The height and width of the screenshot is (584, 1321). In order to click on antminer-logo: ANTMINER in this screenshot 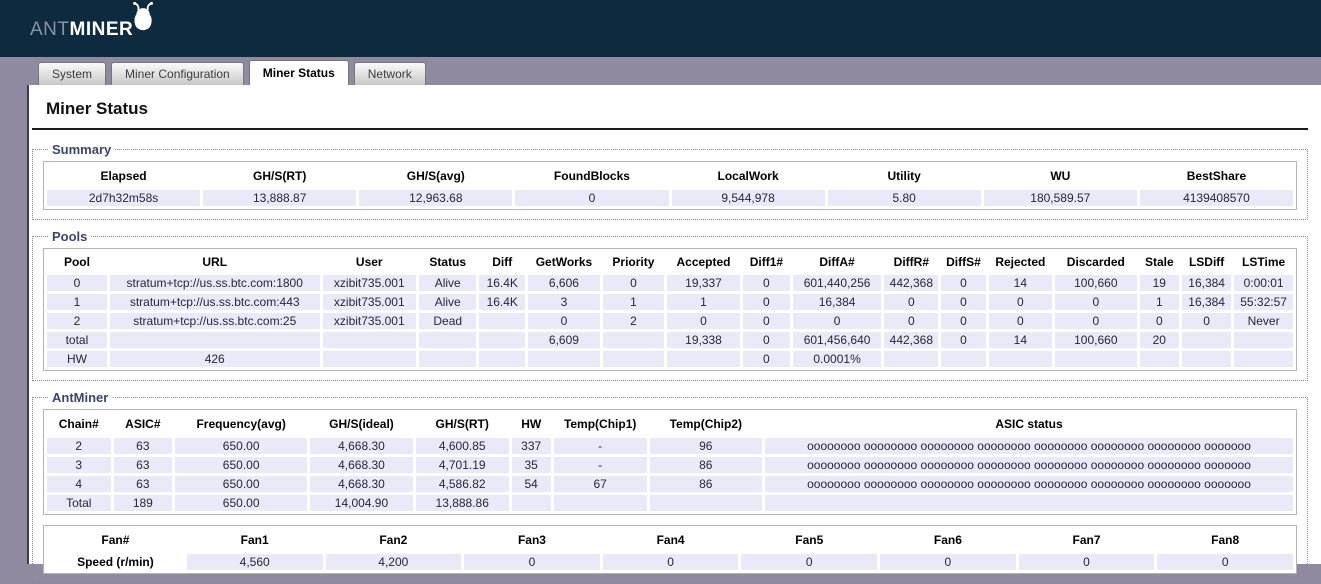, I will do `click(100, 21)`.